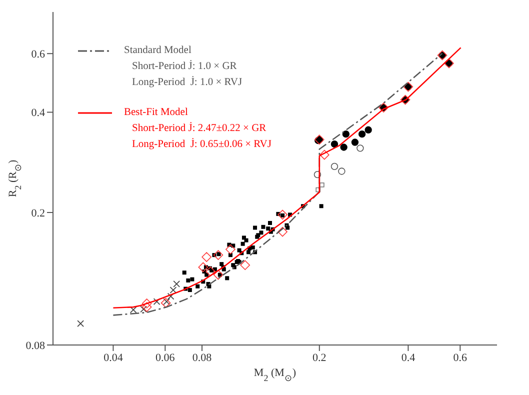 The image size is (529, 395). What do you see at coordinates (460, 358) in the screenshot?
I see `x-tick-label: 0.6` at bounding box center [460, 358].